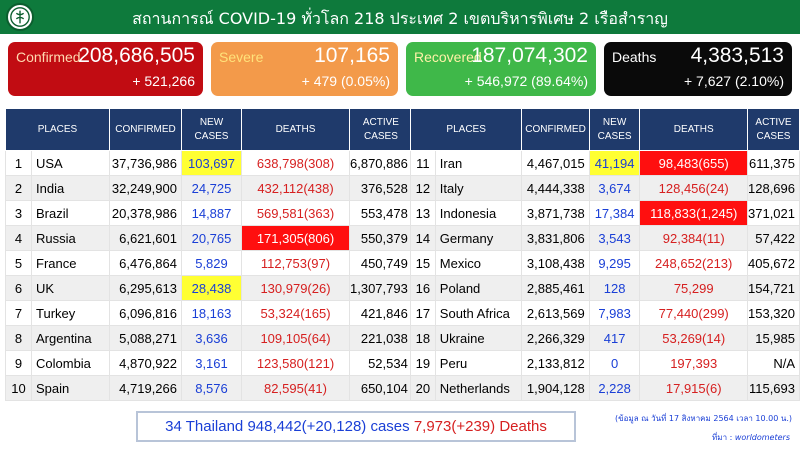 The width and height of the screenshot is (800, 450). Describe the element at coordinates (70, 288) in the screenshot. I see `place-cell: UK` at that location.